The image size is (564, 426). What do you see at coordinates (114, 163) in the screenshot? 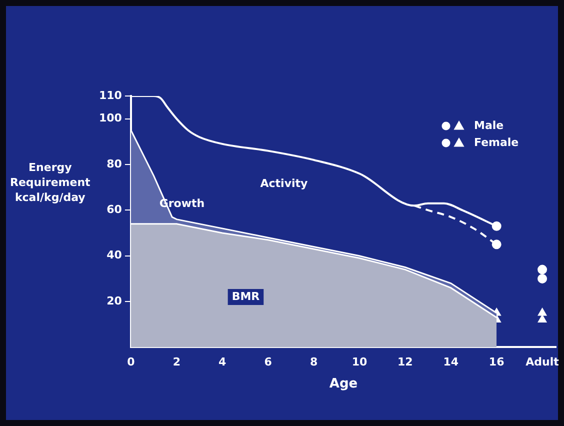
I see `y-tick-label: 80` at bounding box center [114, 163].